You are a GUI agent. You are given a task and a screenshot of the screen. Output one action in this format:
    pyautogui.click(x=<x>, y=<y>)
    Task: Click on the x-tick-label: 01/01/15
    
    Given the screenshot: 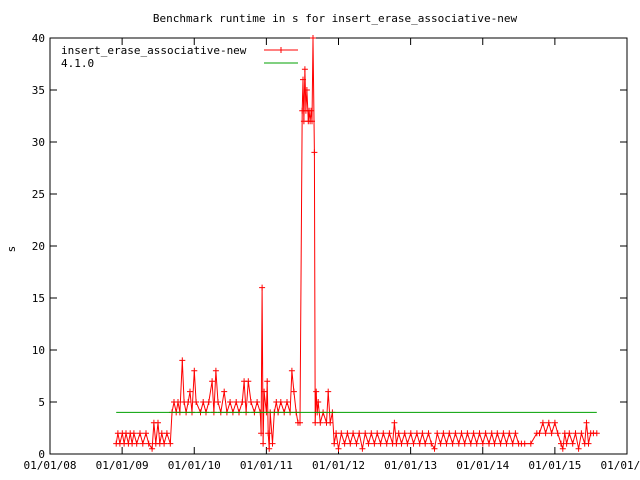 What is the action you would take?
    pyautogui.click(x=554, y=465)
    